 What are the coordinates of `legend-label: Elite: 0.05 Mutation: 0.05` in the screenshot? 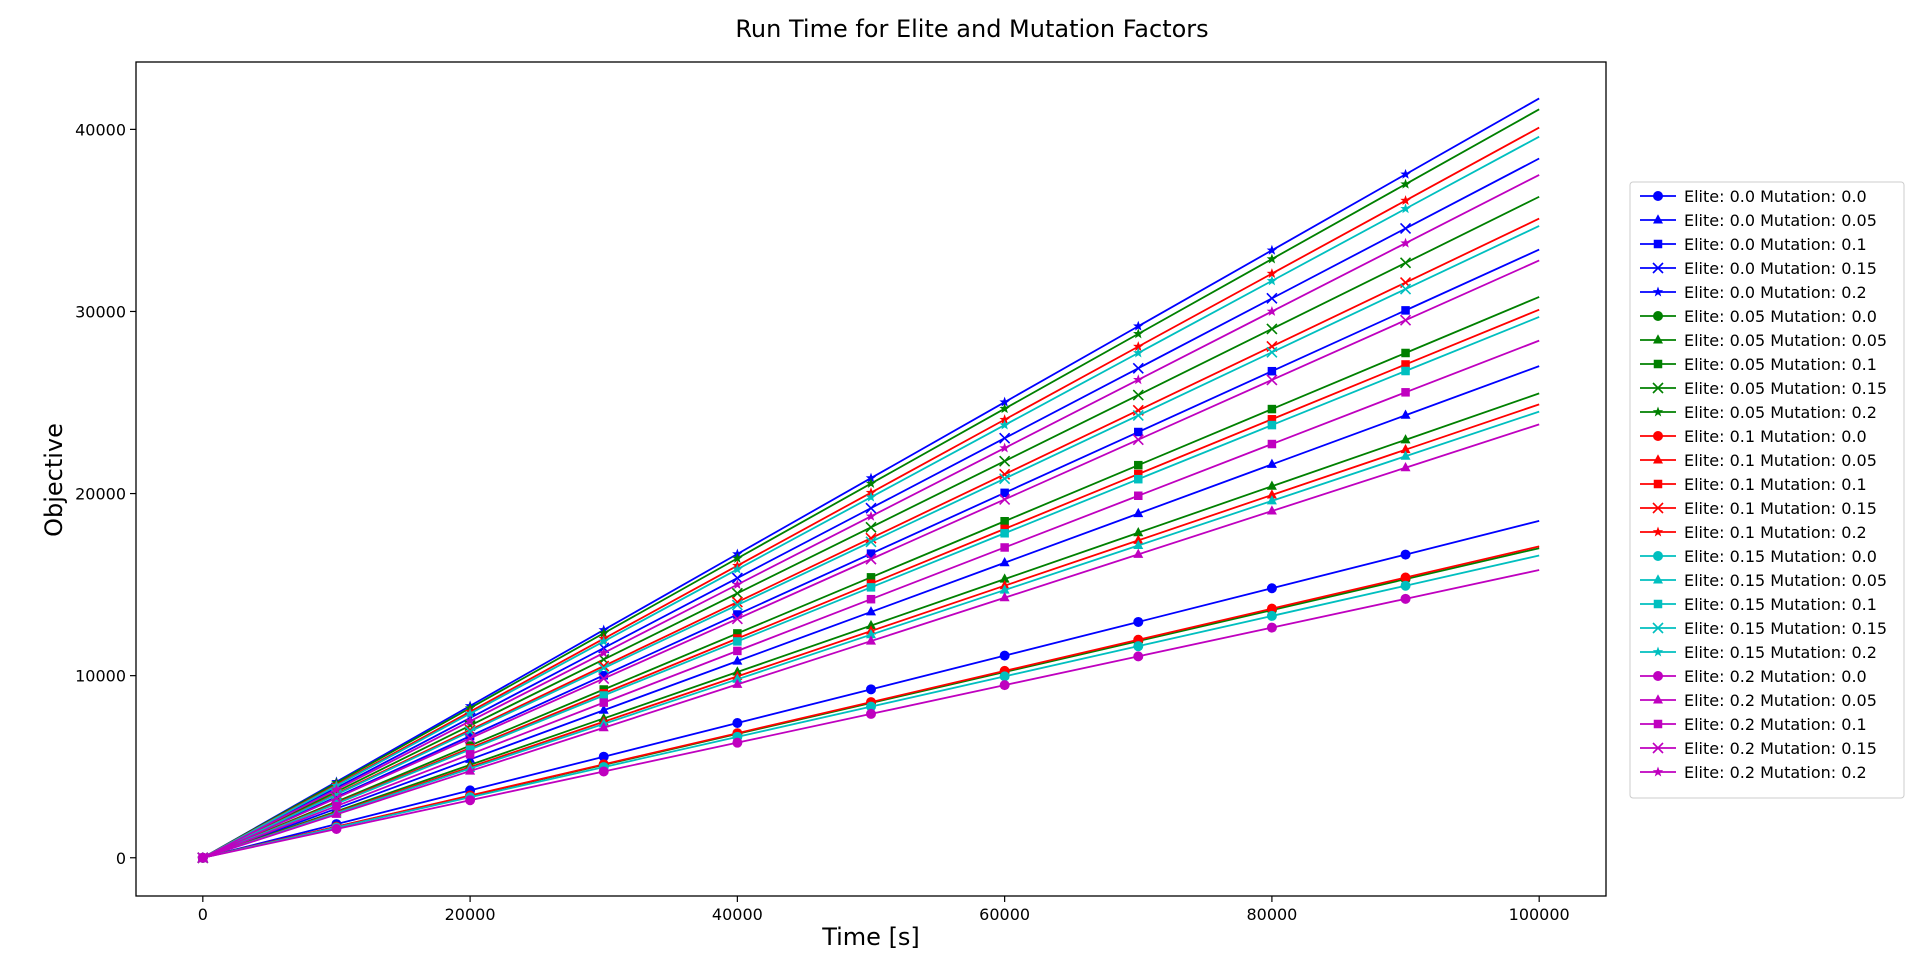 It's located at (1785, 340).